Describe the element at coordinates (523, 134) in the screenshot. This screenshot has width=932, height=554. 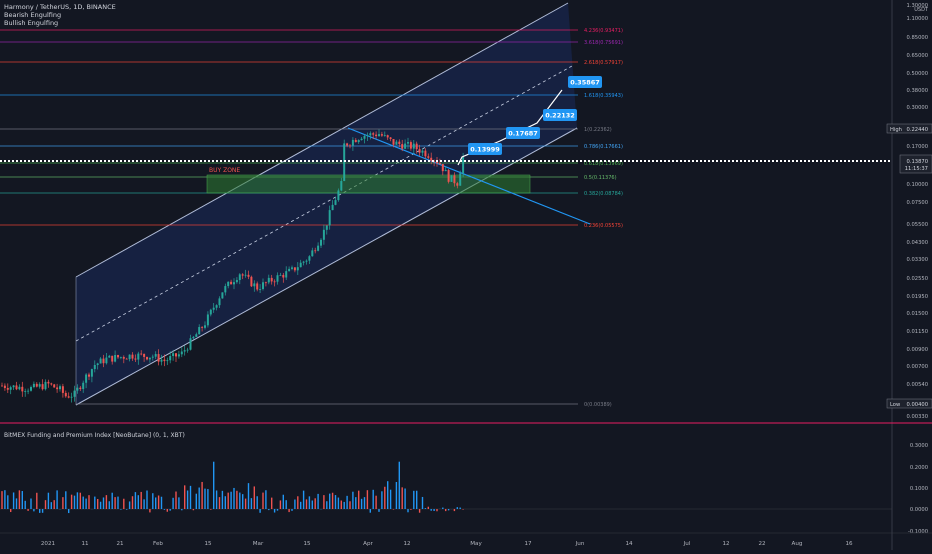
I see `target-callout-label: 0.17687` at that location.